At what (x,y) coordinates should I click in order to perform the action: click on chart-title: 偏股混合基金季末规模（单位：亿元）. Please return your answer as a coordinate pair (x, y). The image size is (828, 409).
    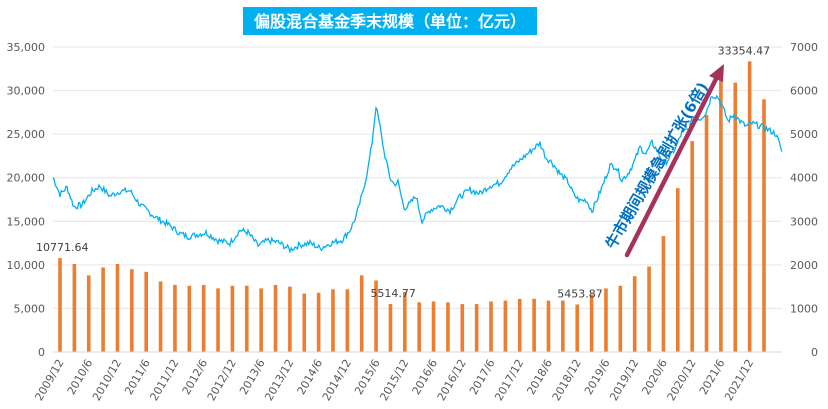
    Looking at the image, I should click on (390, 21).